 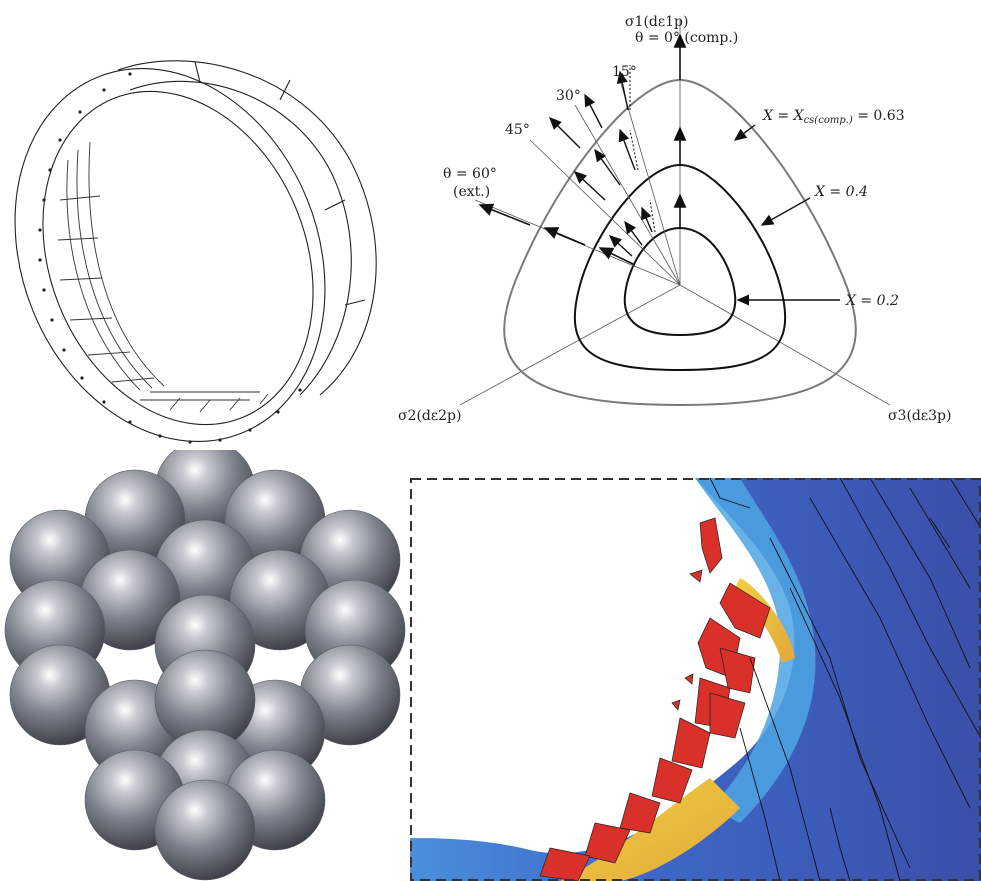 What do you see at coordinates (755, 650) in the screenshot?
I see `boundary-band` at bounding box center [755, 650].